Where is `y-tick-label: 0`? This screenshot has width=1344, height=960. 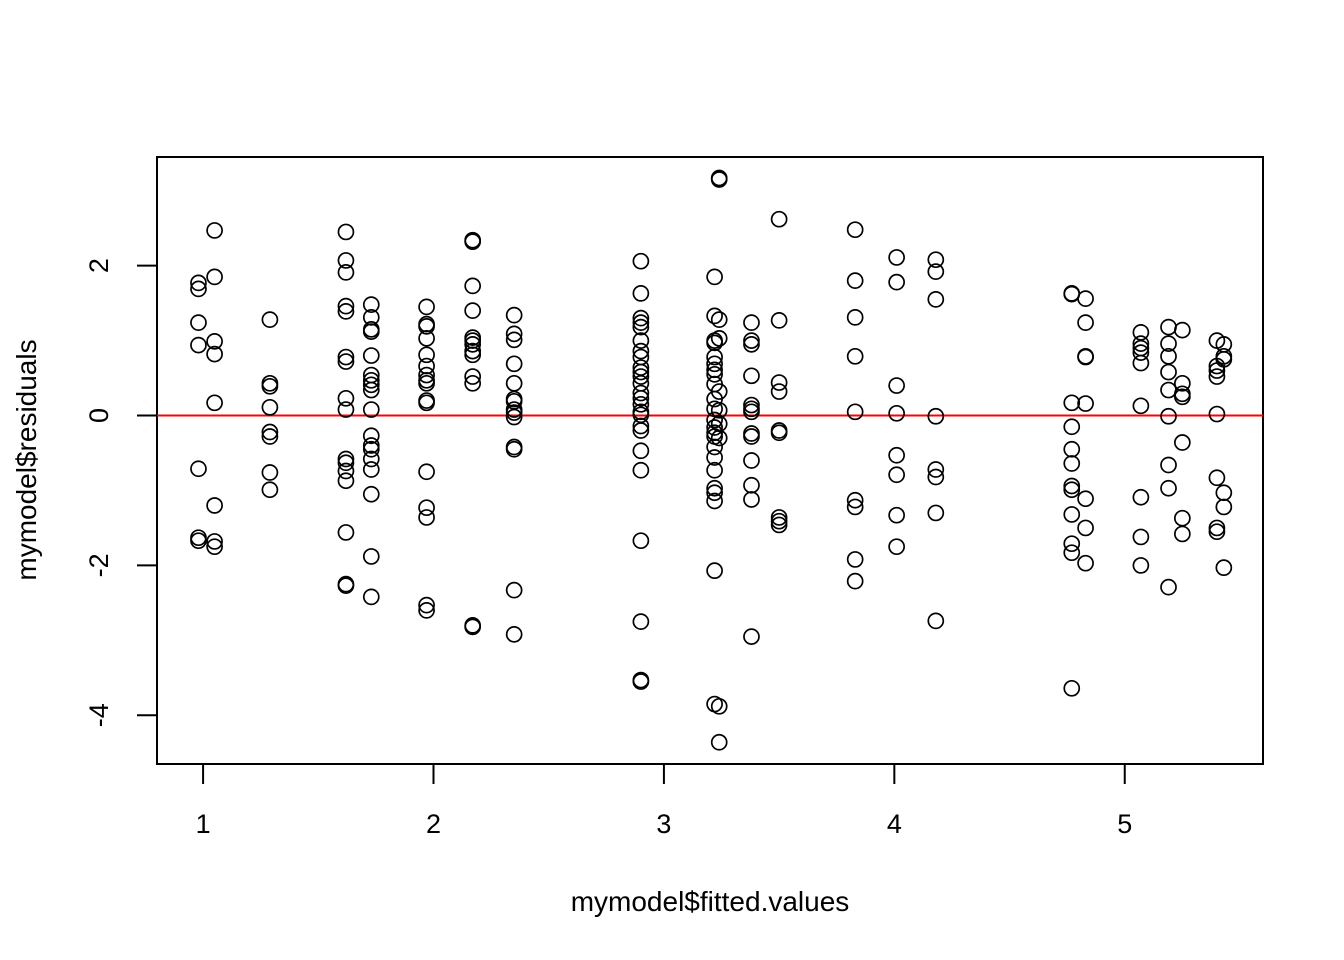
y-tick-label: 0 is located at coordinates (99, 415).